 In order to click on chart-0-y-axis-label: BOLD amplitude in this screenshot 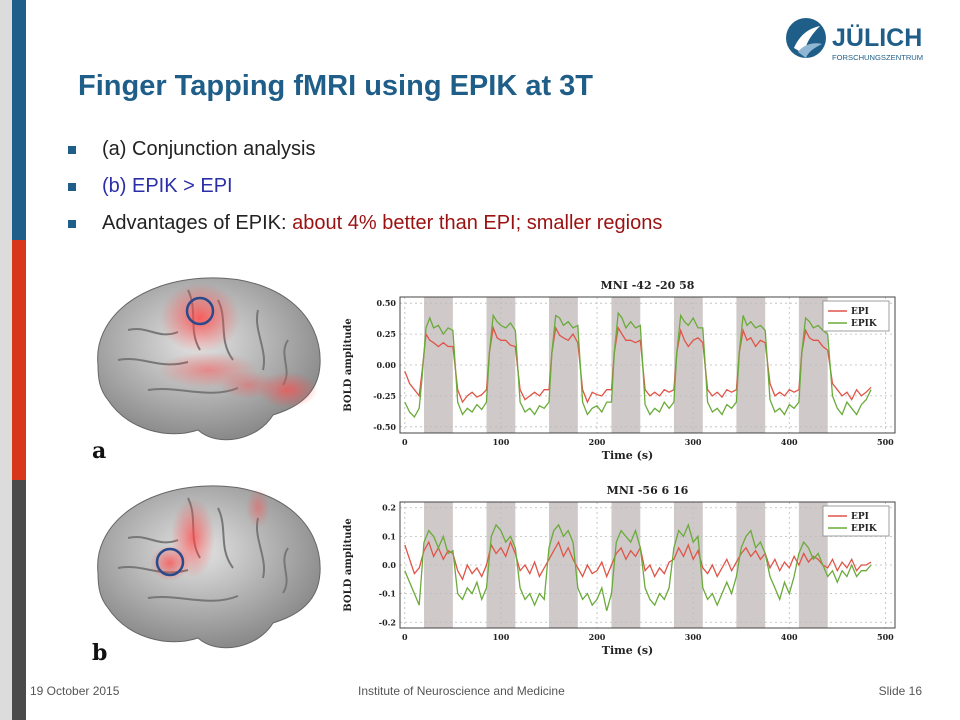, I will do `click(348, 364)`.